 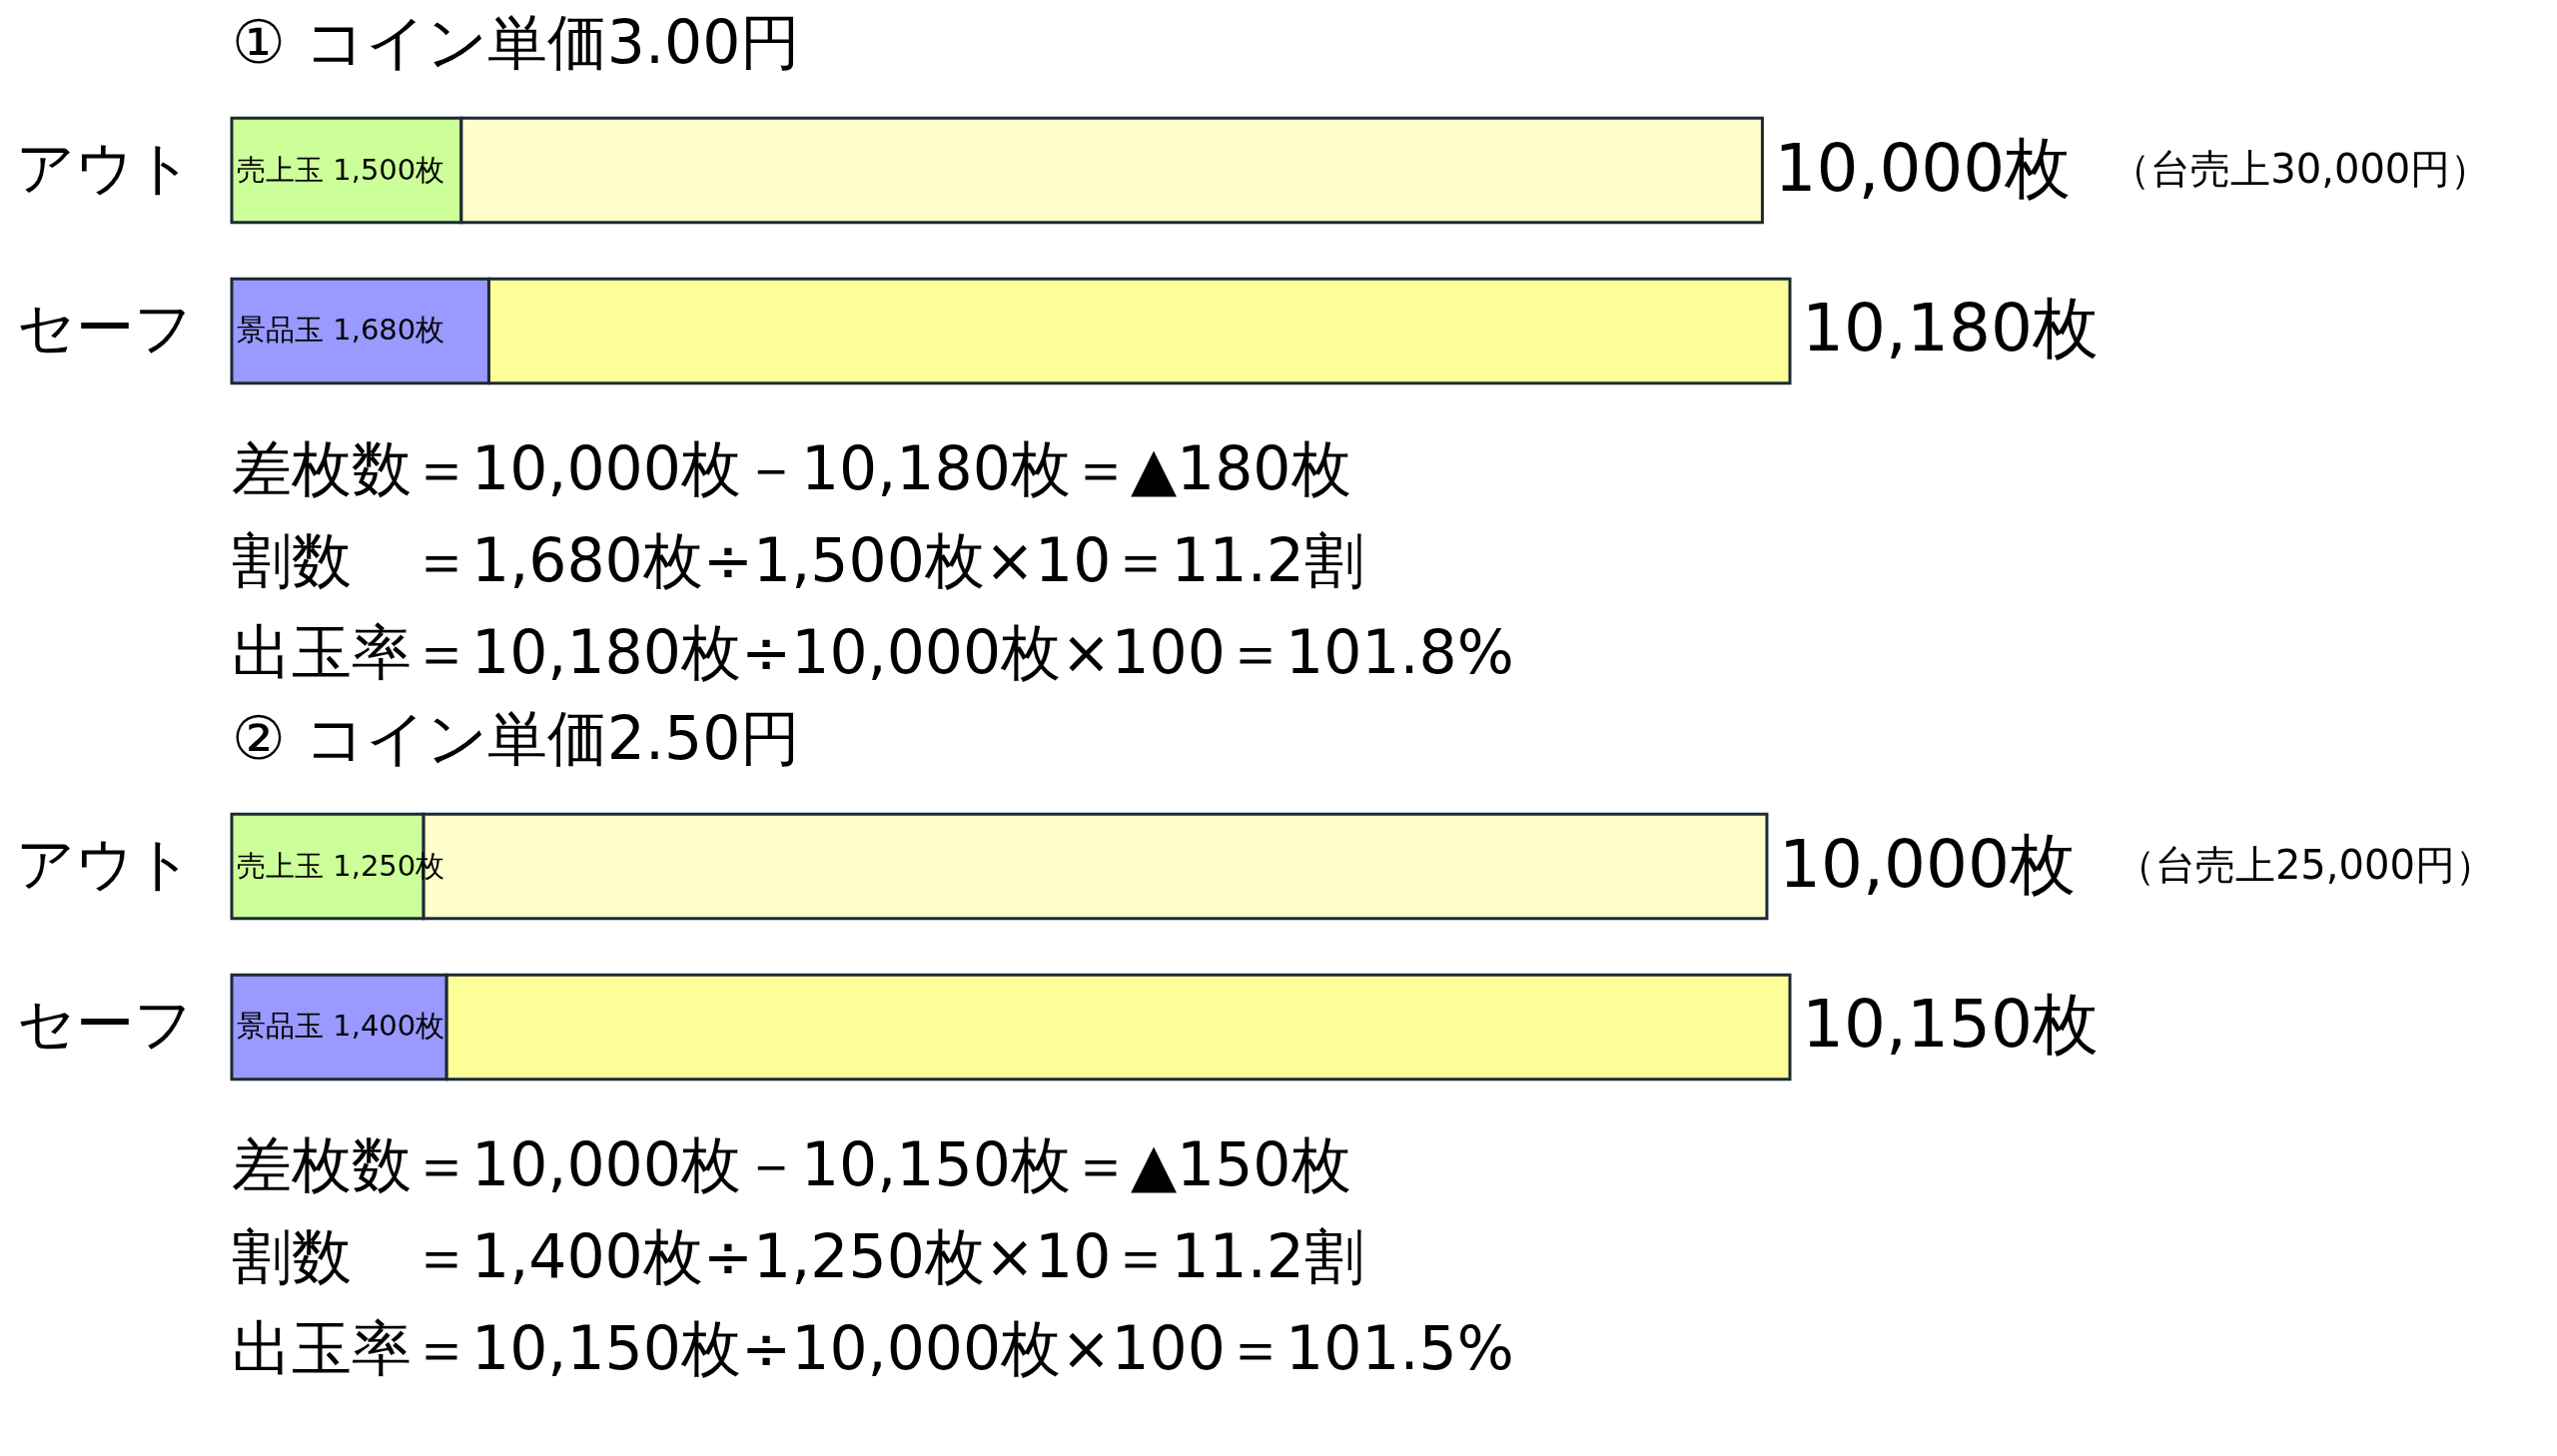 What do you see at coordinates (1950, 328) in the screenshot?
I see `total-label: 10,180枚` at bounding box center [1950, 328].